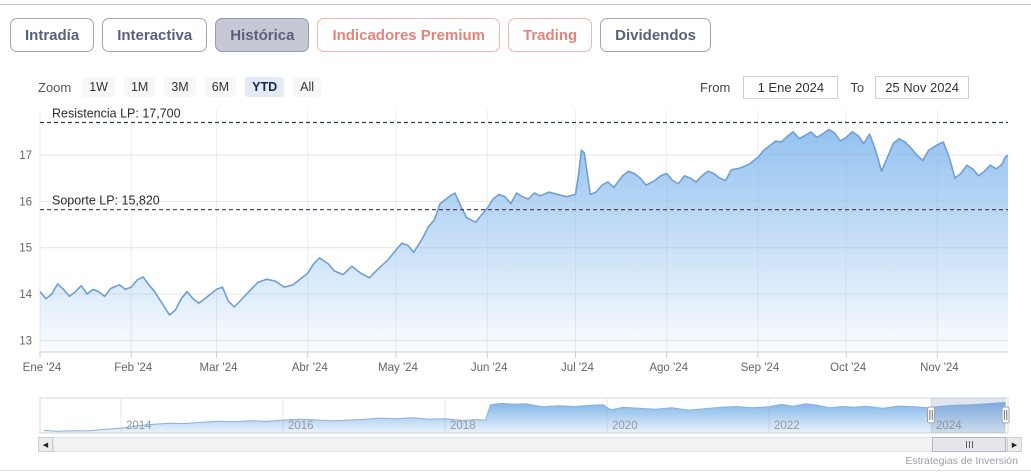  What do you see at coordinates (949, 426) in the screenshot?
I see `year-label: 2024` at bounding box center [949, 426].